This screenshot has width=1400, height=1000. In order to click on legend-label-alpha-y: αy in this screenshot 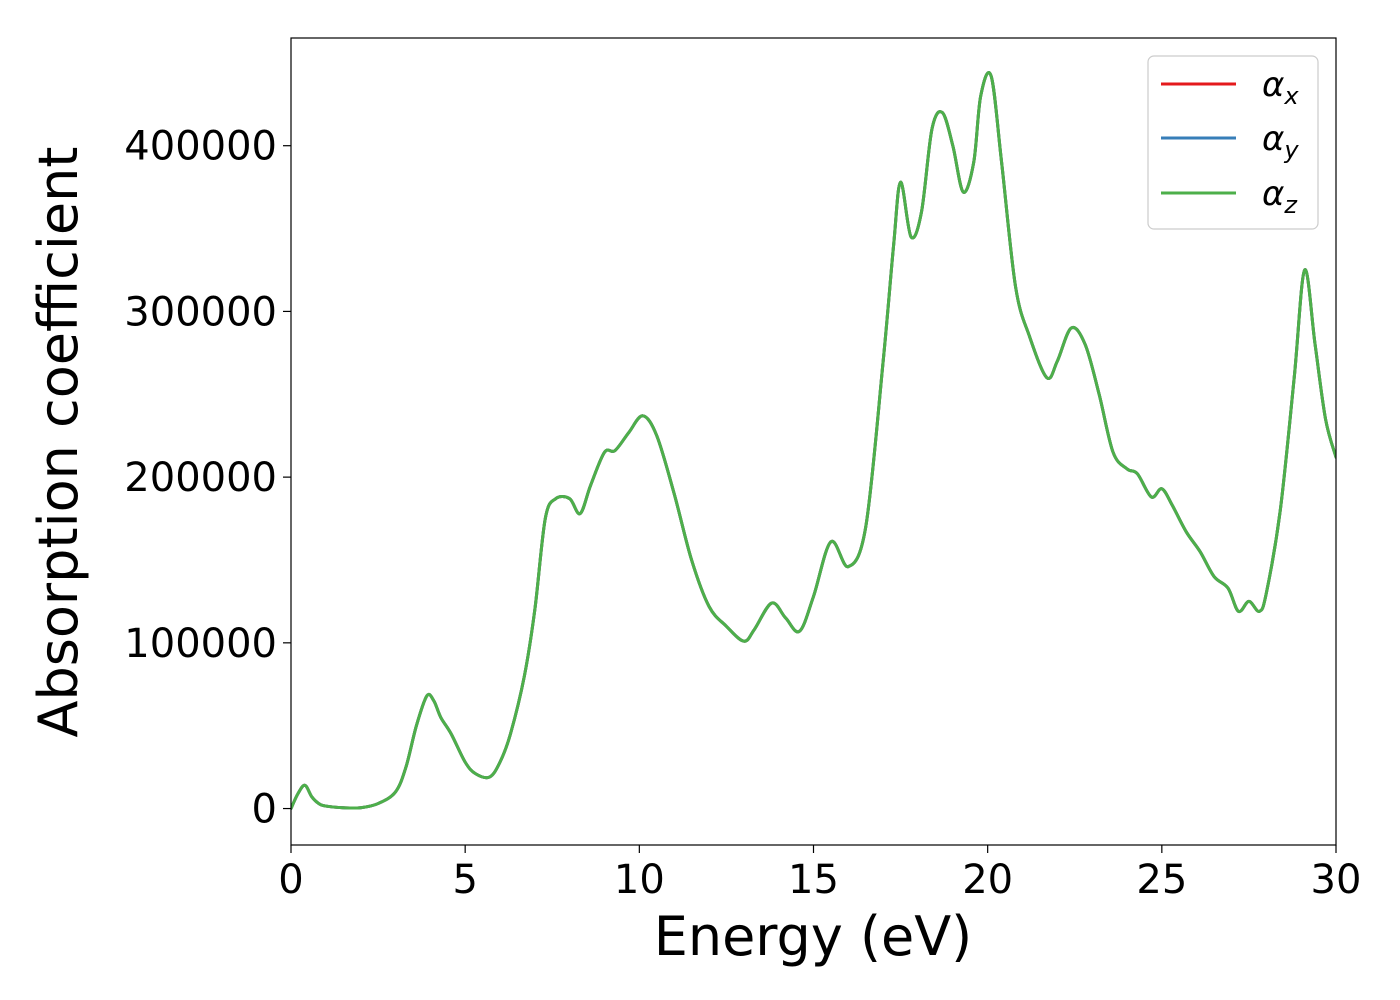, I will do `click(1280, 141)`.